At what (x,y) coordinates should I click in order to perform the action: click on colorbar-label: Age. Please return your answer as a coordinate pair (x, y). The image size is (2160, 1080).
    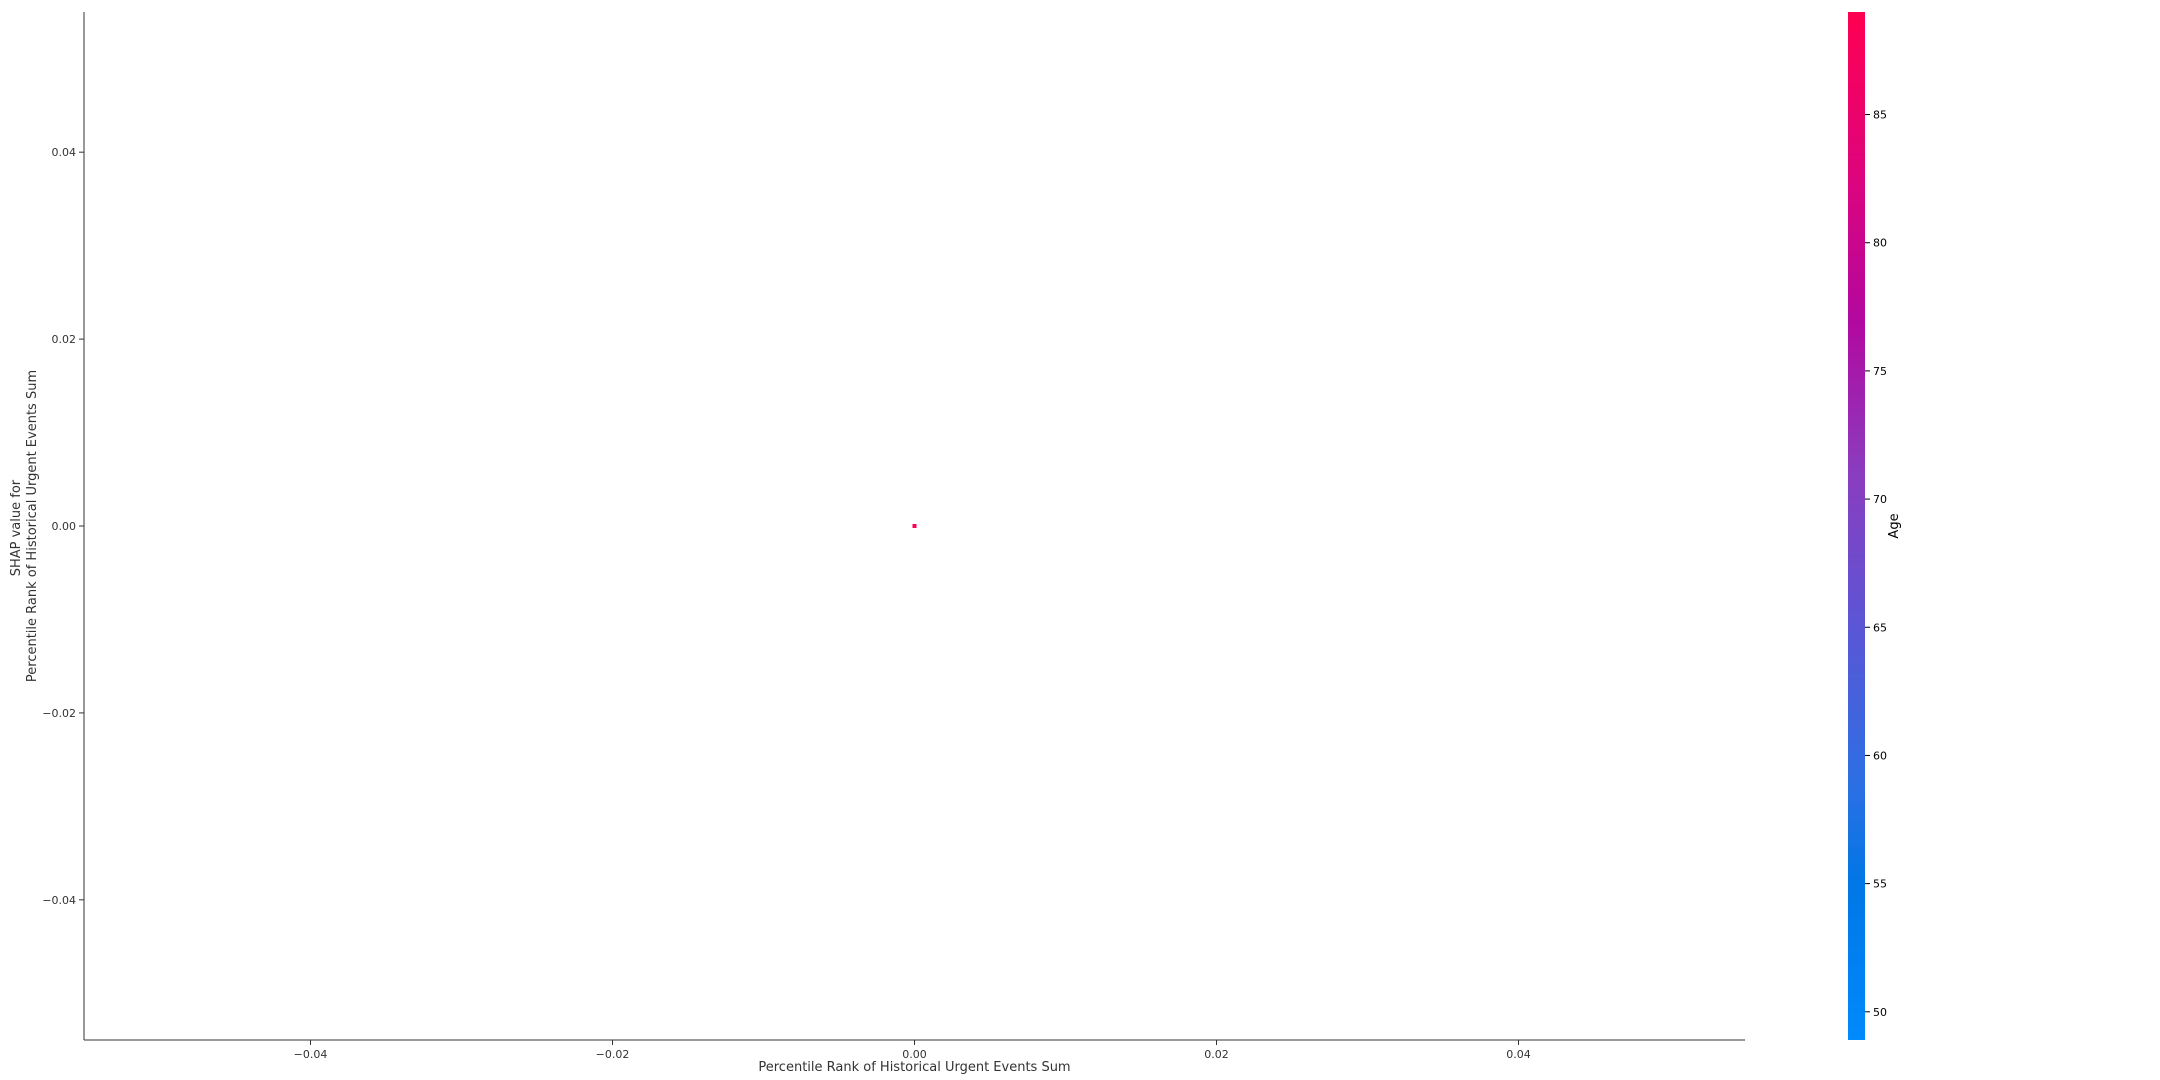
    Looking at the image, I should click on (1894, 525).